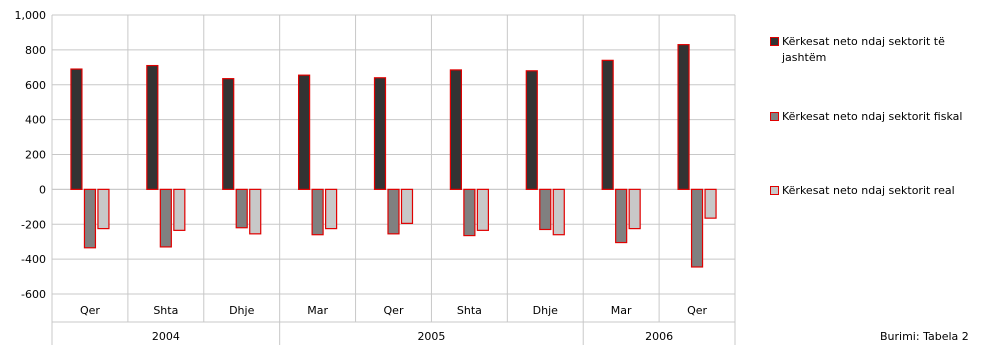 Image resolution: width=1001 pixels, height=345 pixels. I want to click on legend-item-real: Kërkesat neto ndaj sektorit real, so click(880, 191).